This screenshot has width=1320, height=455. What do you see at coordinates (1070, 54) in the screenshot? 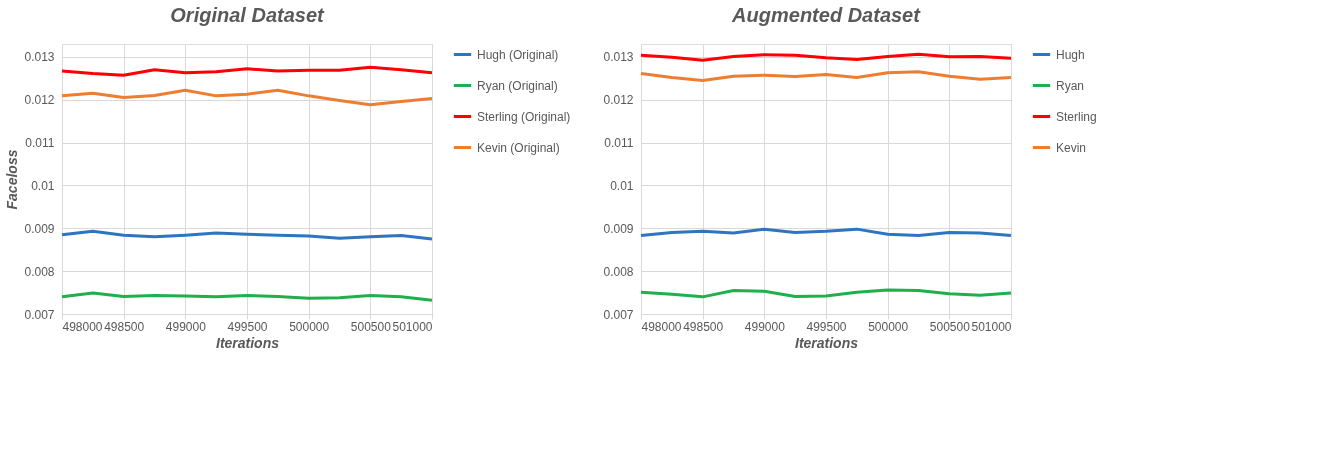
I see `legend-label: Hugh` at bounding box center [1070, 54].